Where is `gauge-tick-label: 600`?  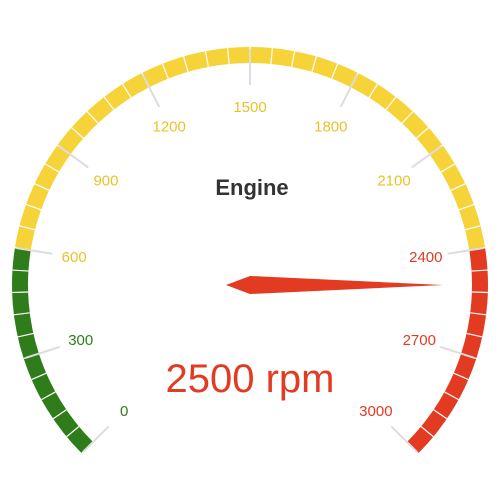
gauge-tick-label: 600 is located at coordinates (74, 257).